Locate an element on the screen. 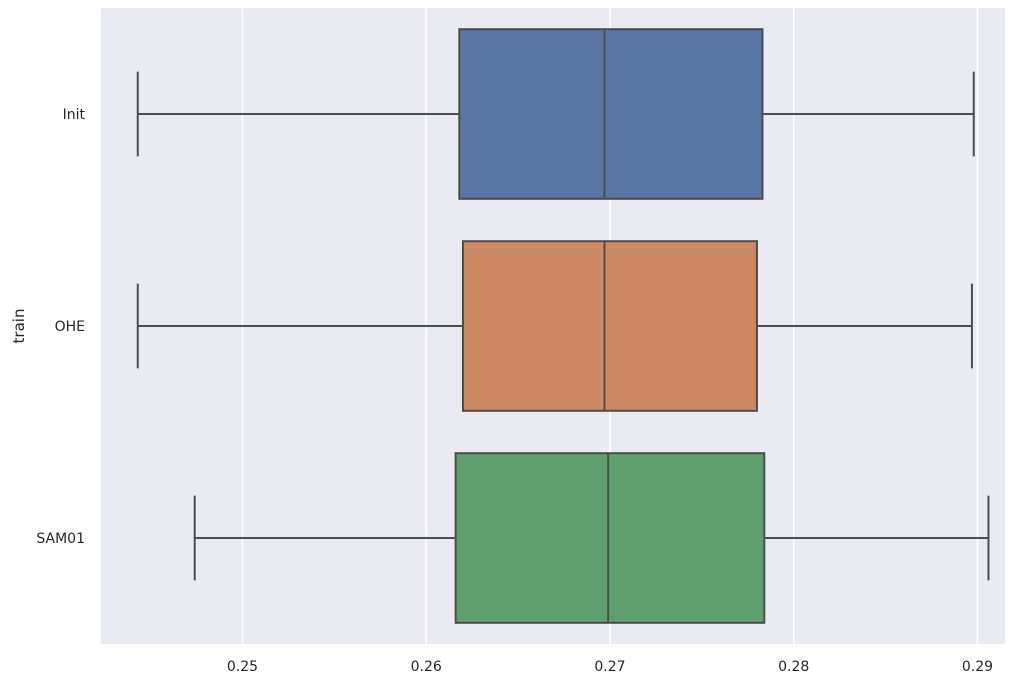 The image size is (1016, 684). y-tick-label: SAM01 is located at coordinates (60, 539).